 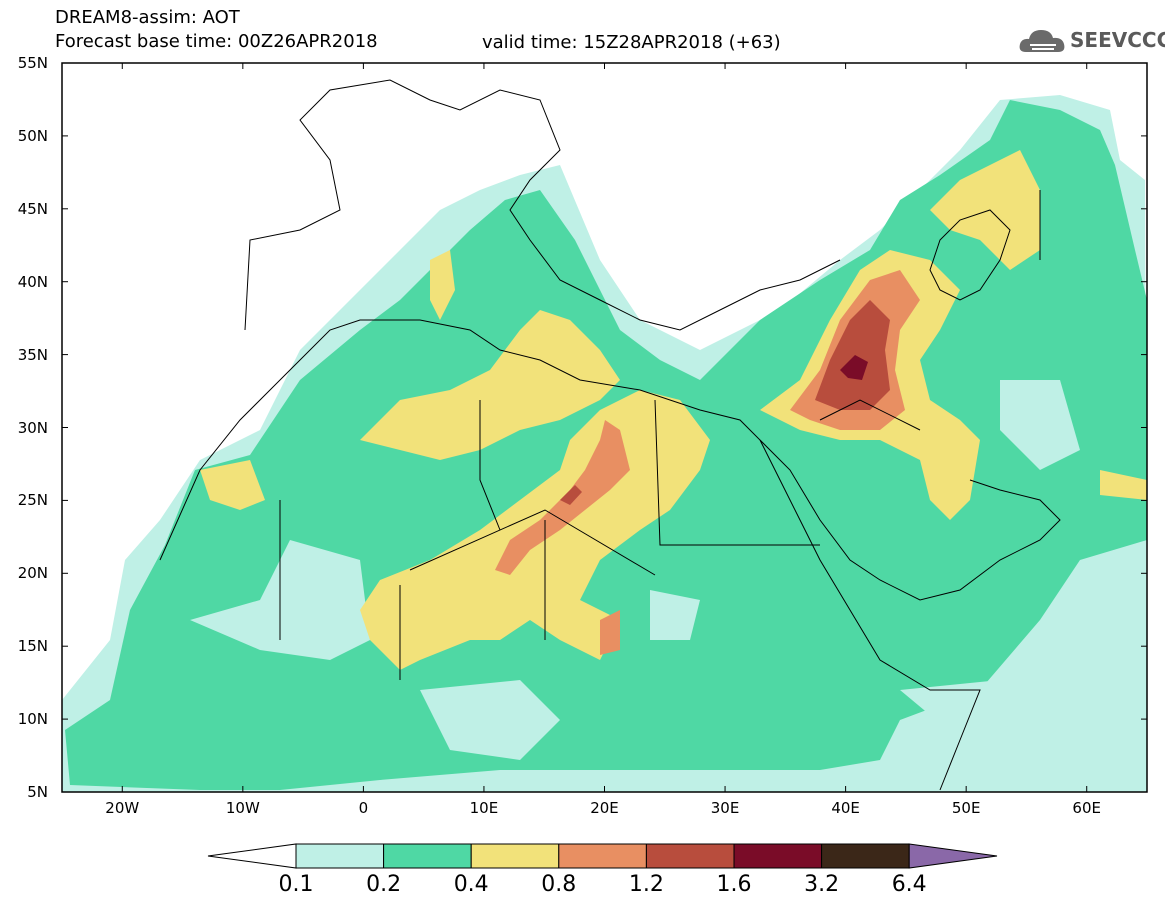 I want to click on logo-text: SEEVCCC, so click(x=1117, y=40).